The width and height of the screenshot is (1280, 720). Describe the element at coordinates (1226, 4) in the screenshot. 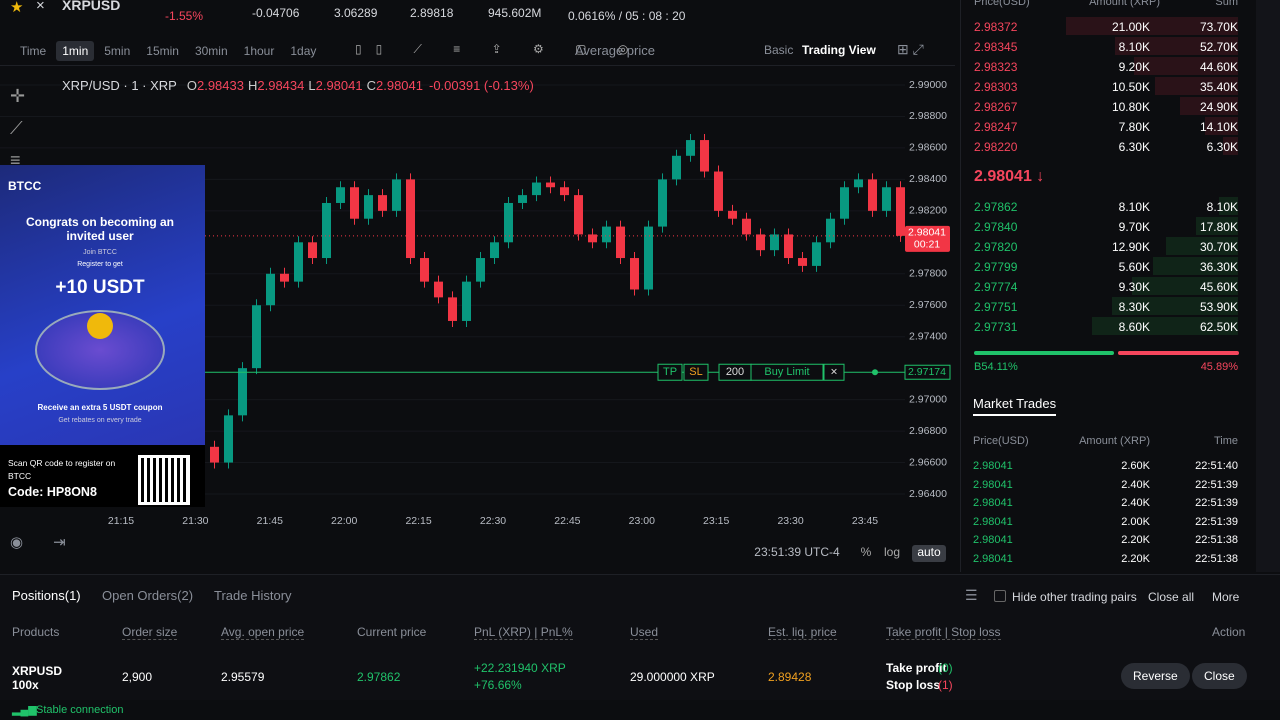

I see `ob-header: Sum` at that location.